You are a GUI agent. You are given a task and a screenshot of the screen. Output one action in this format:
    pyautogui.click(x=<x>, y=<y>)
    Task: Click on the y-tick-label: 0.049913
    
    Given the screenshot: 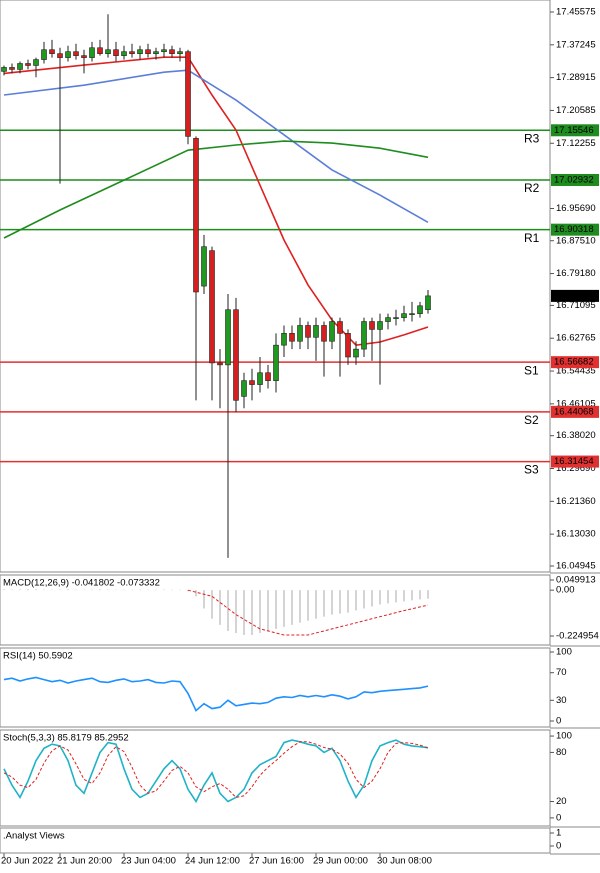 What is the action you would take?
    pyautogui.click(x=576, y=580)
    